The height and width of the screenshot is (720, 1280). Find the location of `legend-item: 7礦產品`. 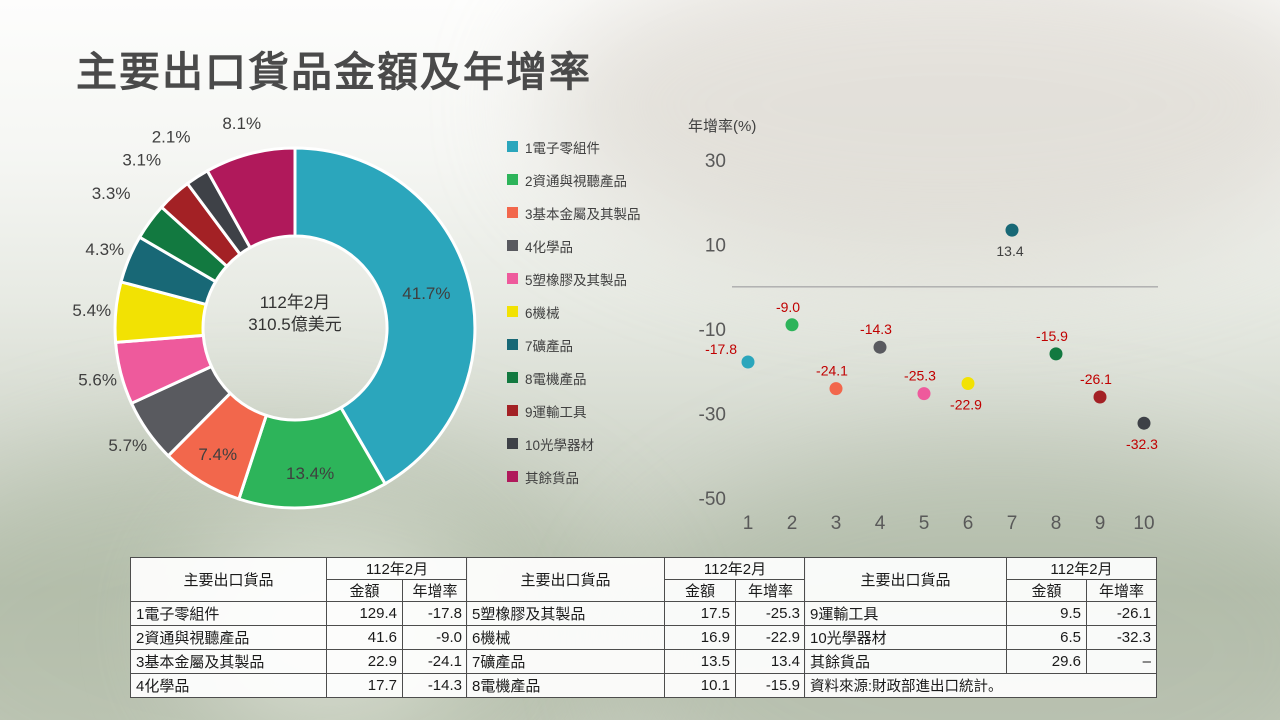

legend-item: 7礦產品 is located at coordinates (574, 344).